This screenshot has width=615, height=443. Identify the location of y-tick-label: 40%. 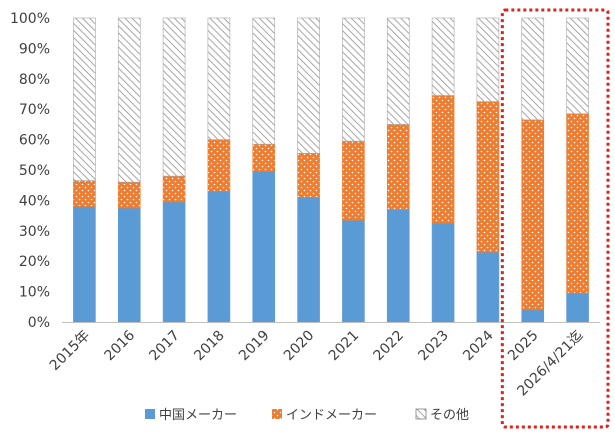
(34, 201).